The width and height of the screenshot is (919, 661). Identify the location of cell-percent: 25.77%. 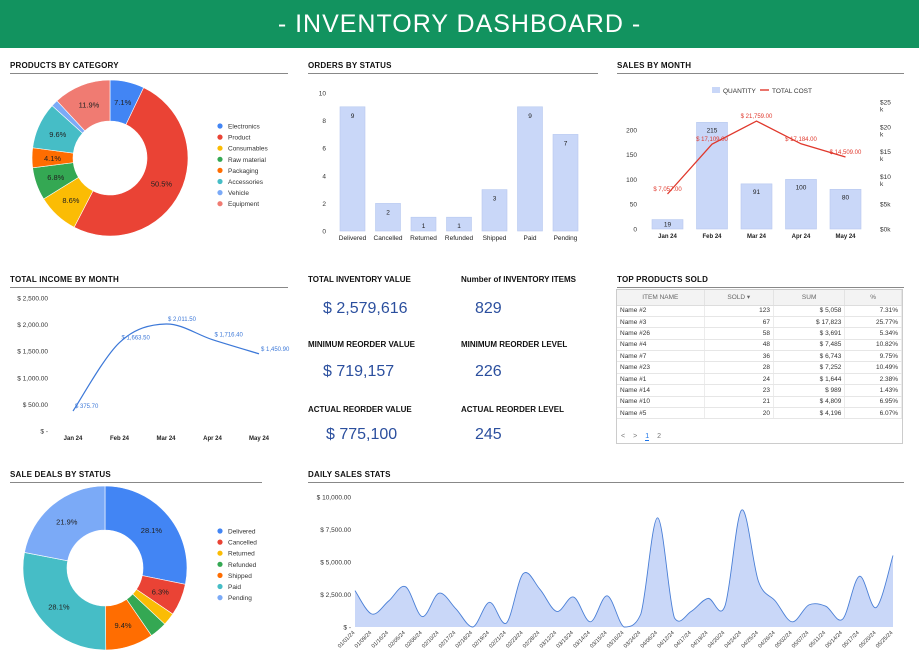
(873, 322).